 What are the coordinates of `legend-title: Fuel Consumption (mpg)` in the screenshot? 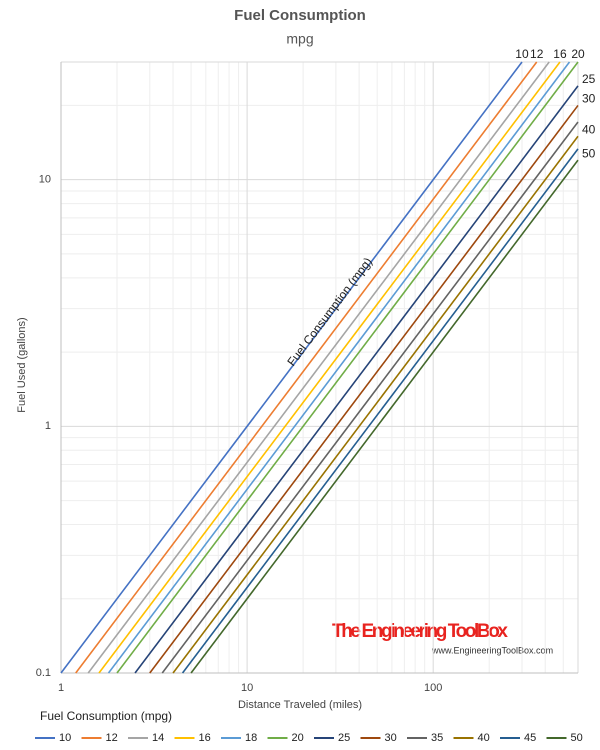 It's located at (106, 716).